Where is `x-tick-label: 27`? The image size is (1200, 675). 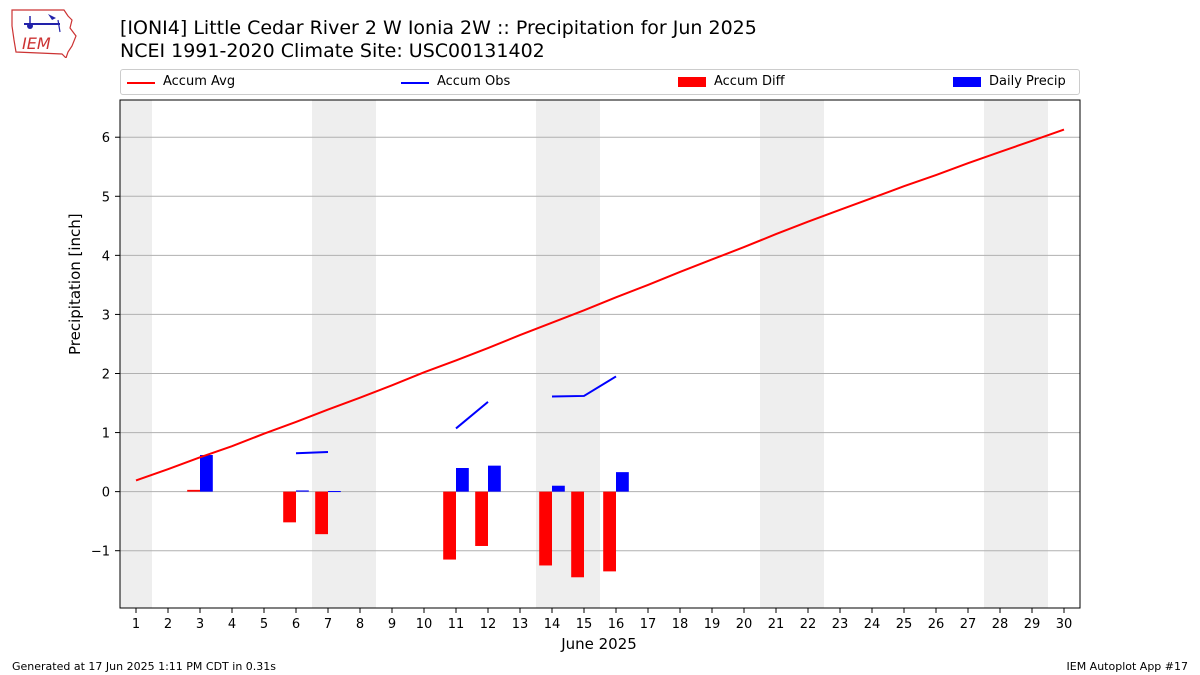 x-tick-label: 27 is located at coordinates (968, 624).